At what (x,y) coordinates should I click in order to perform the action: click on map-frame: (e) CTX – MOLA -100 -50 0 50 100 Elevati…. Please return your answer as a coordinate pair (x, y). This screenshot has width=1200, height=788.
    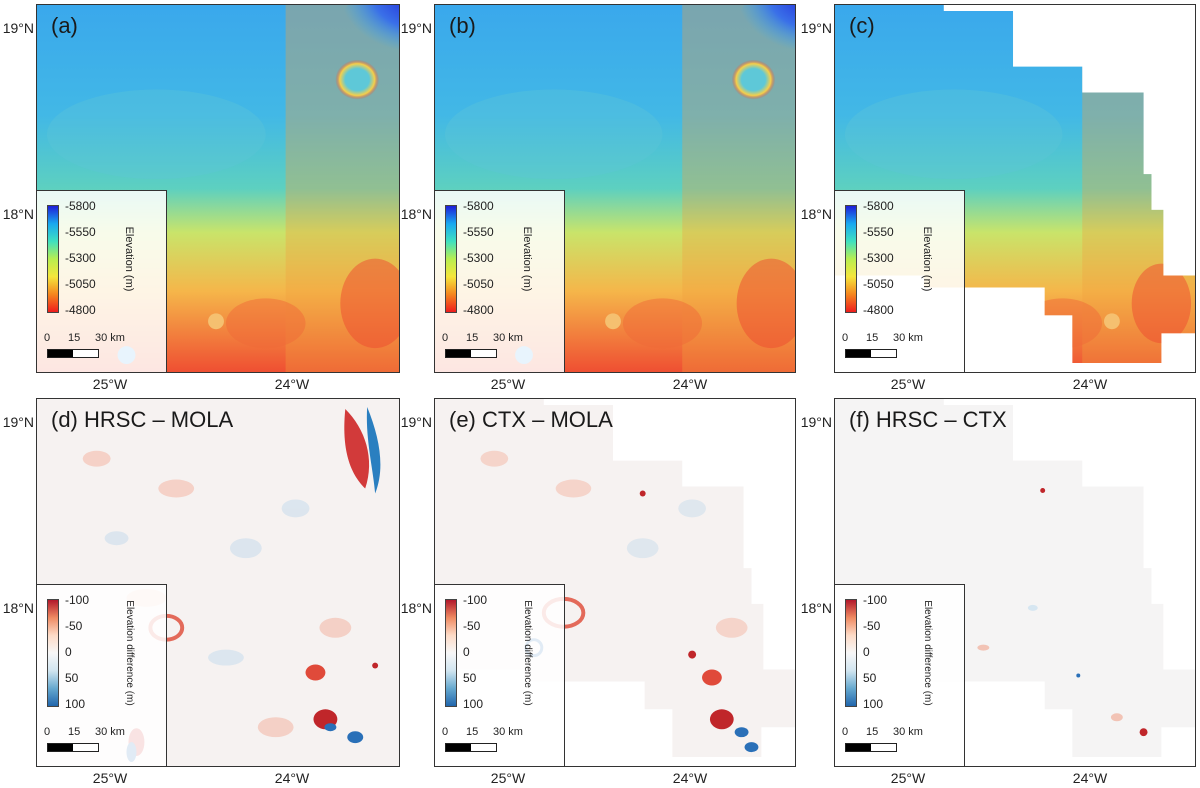
    Looking at the image, I should click on (615, 582).